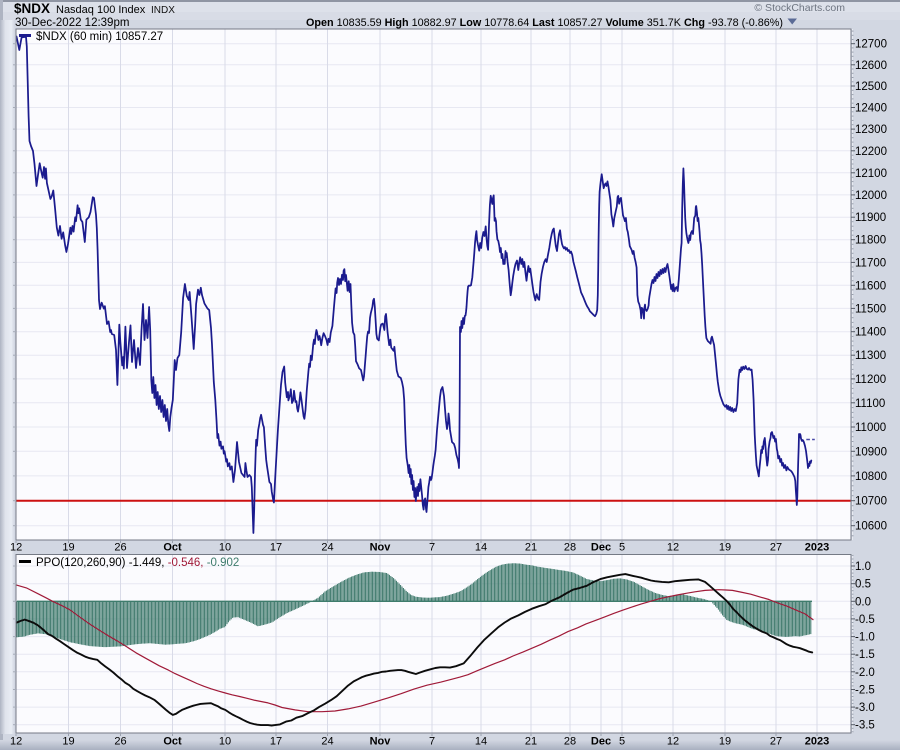 This screenshot has height=750, width=900. Describe the element at coordinates (137, 563) in the screenshot. I see `svg-text:PPO(120,260,90) -1.449, -0.546: PPO(120,260,90) -1.449, -0.546, -0.902` at that location.